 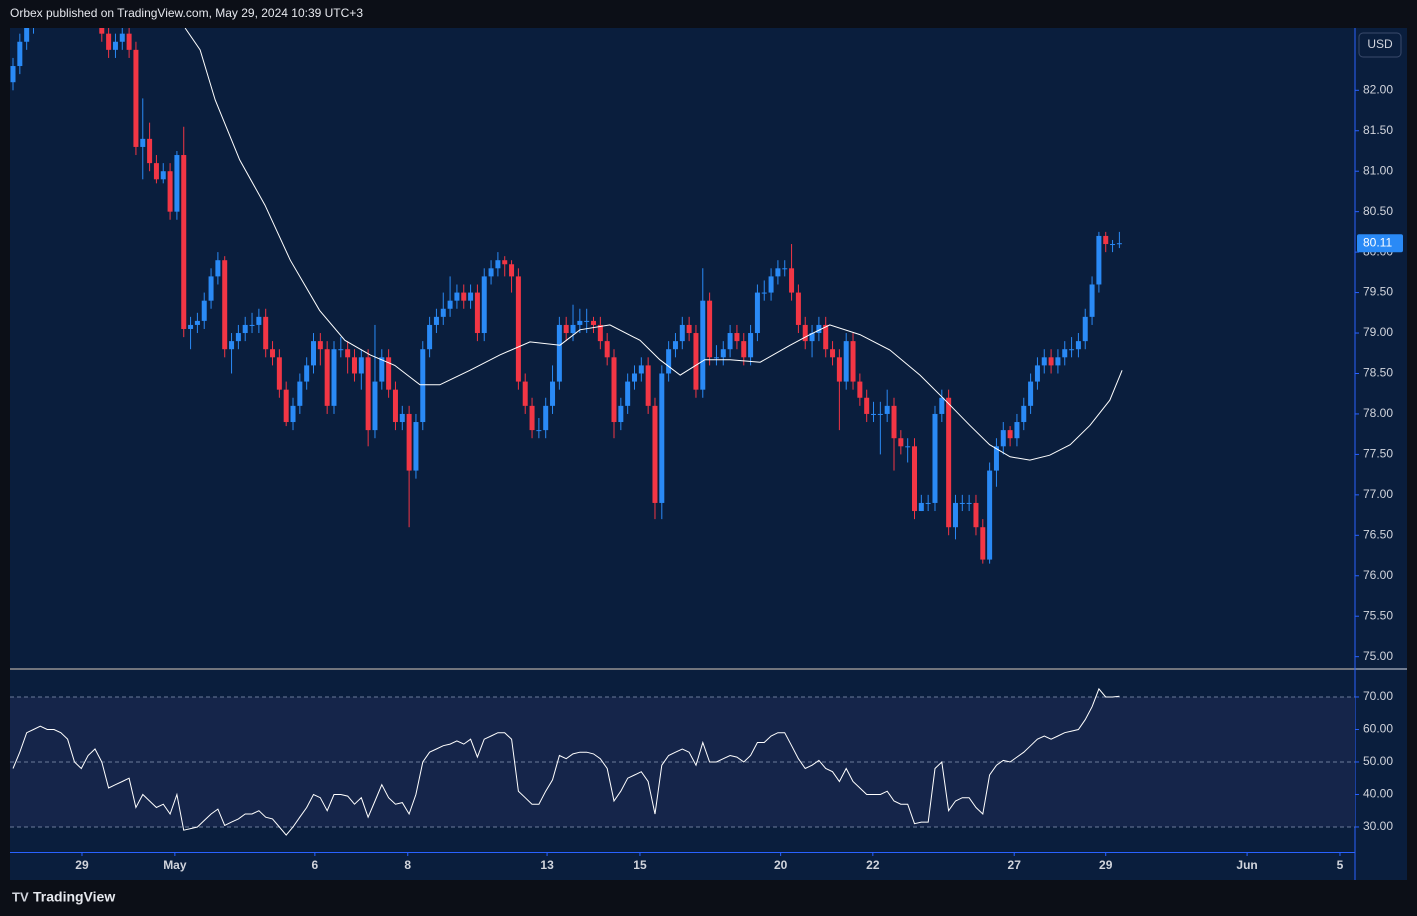 I want to click on y-tick-label: 75.00, so click(x=1378, y=656).